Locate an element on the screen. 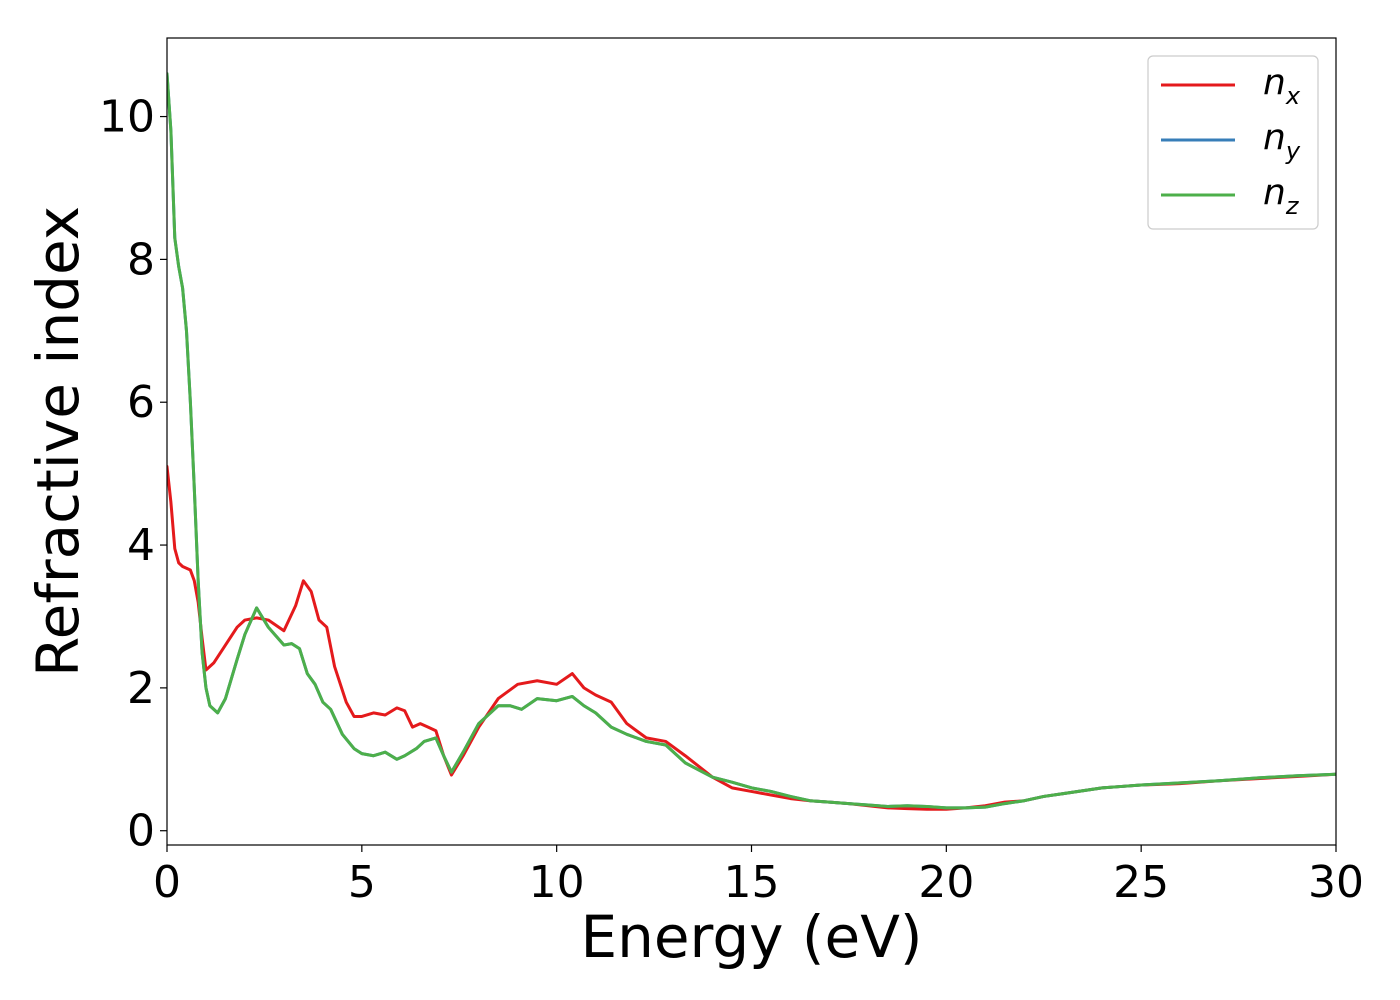 The width and height of the screenshot is (1400, 1000). legend: nx ny nz is located at coordinates (1233, 142).